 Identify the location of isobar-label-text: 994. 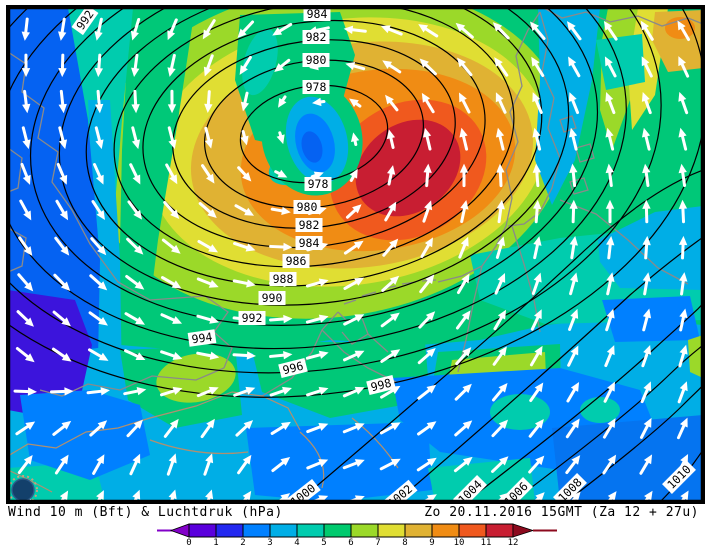
(202, 338).